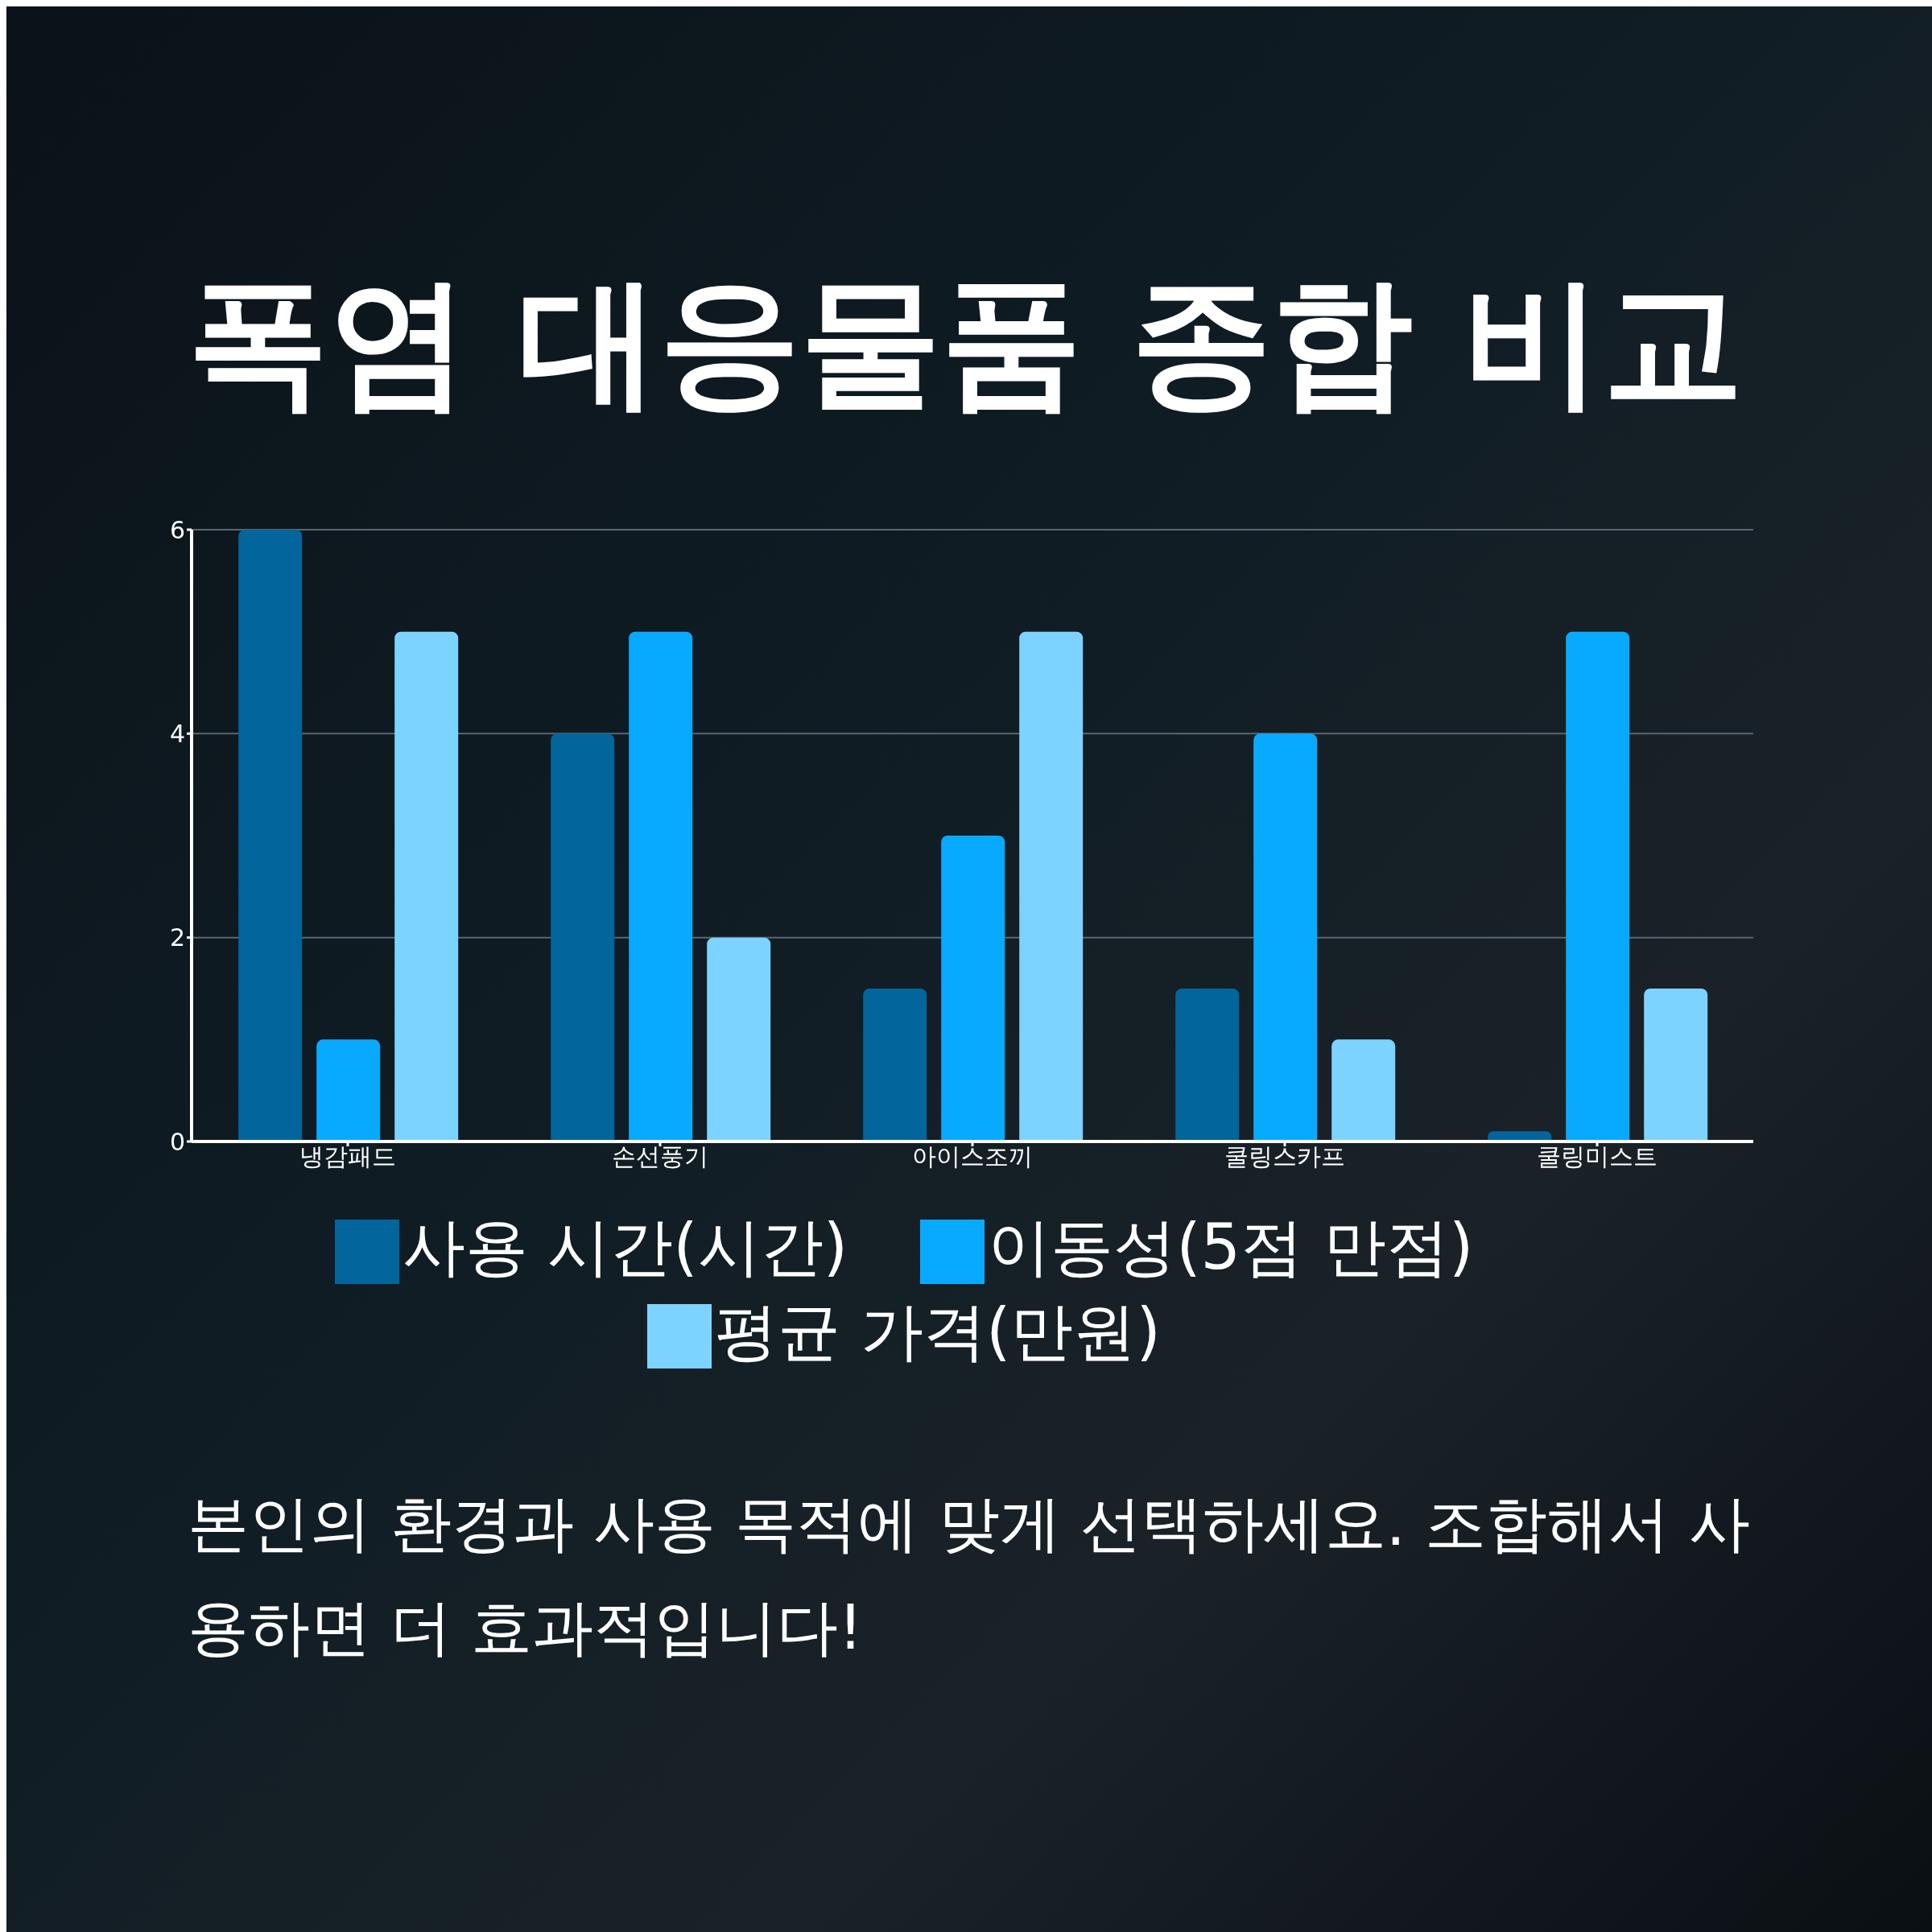 The width and height of the screenshot is (1932, 1932). I want to click on x-tick-label: 쿨링미스트, so click(1597, 1156).